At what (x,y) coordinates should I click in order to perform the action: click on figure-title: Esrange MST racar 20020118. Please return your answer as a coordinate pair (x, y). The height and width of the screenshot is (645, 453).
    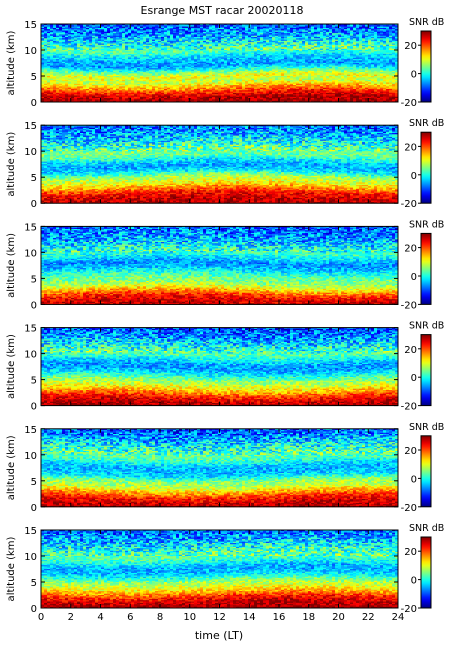
    Looking at the image, I should click on (222, 10).